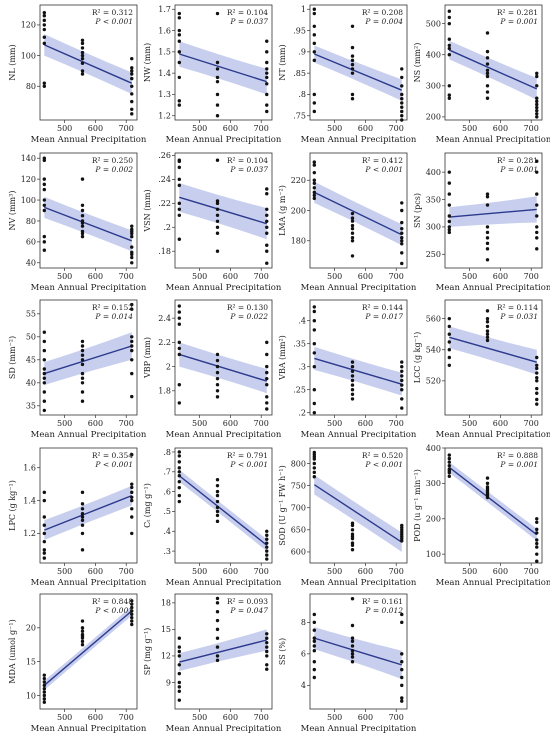  What do you see at coordinates (433, 117) in the screenshot?
I see `y-tick-label: 200` at bounding box center [433, 117].